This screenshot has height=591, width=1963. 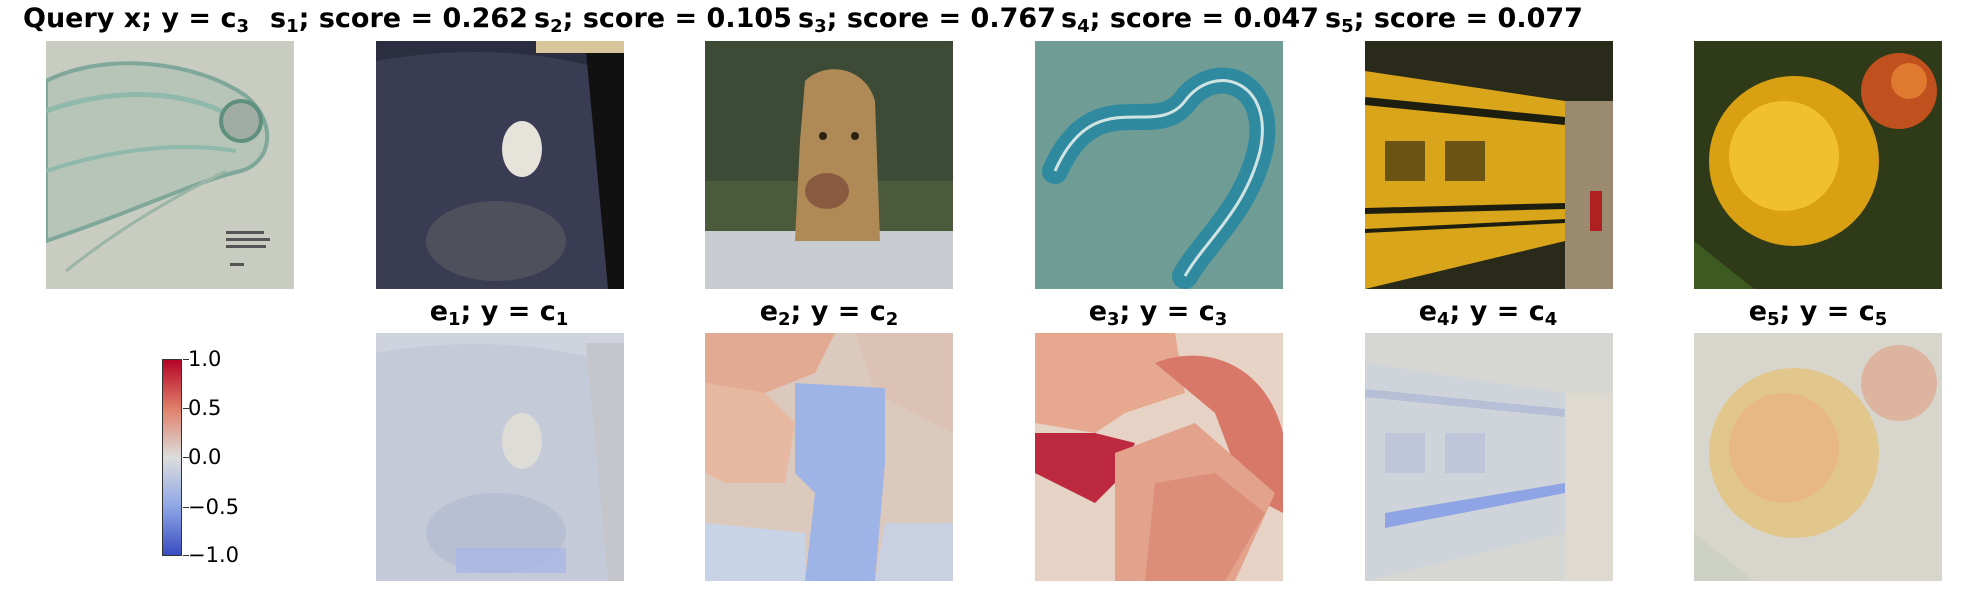 I want to click on sample-2-title: s2; score = 0.105, so click(x=663, y=20).